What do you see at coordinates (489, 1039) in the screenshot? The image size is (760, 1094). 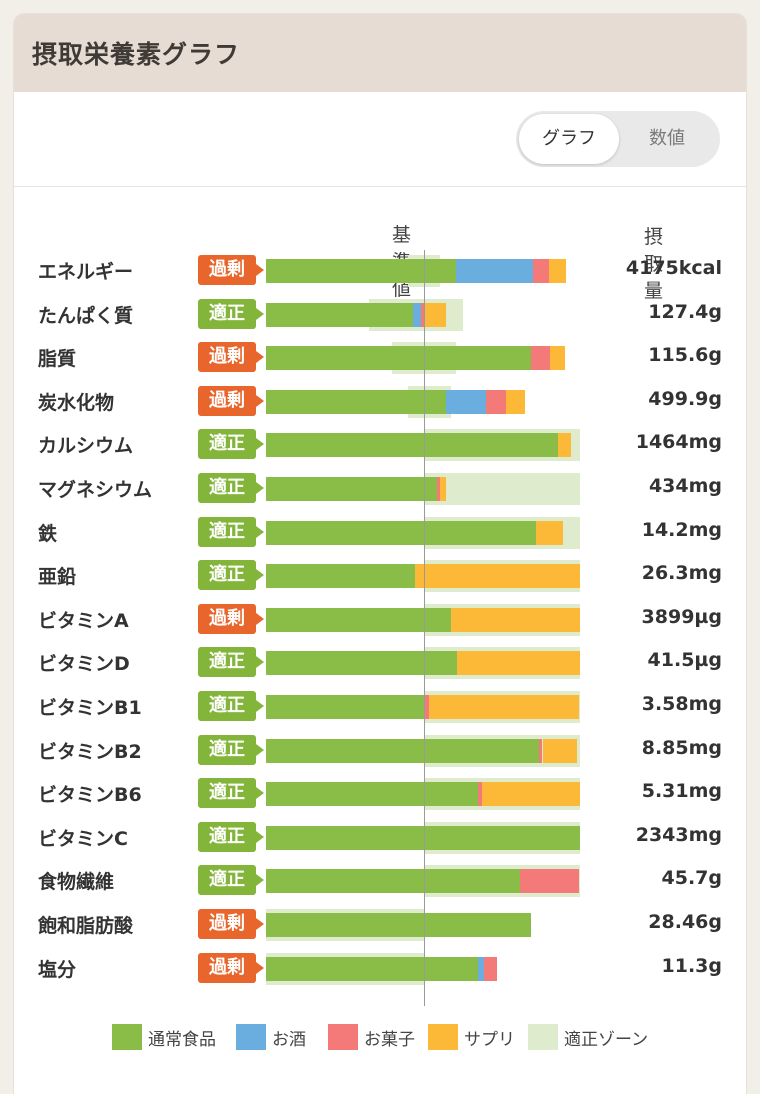 I see `legend-label: サプリ` at bounding box center [489, 1039].